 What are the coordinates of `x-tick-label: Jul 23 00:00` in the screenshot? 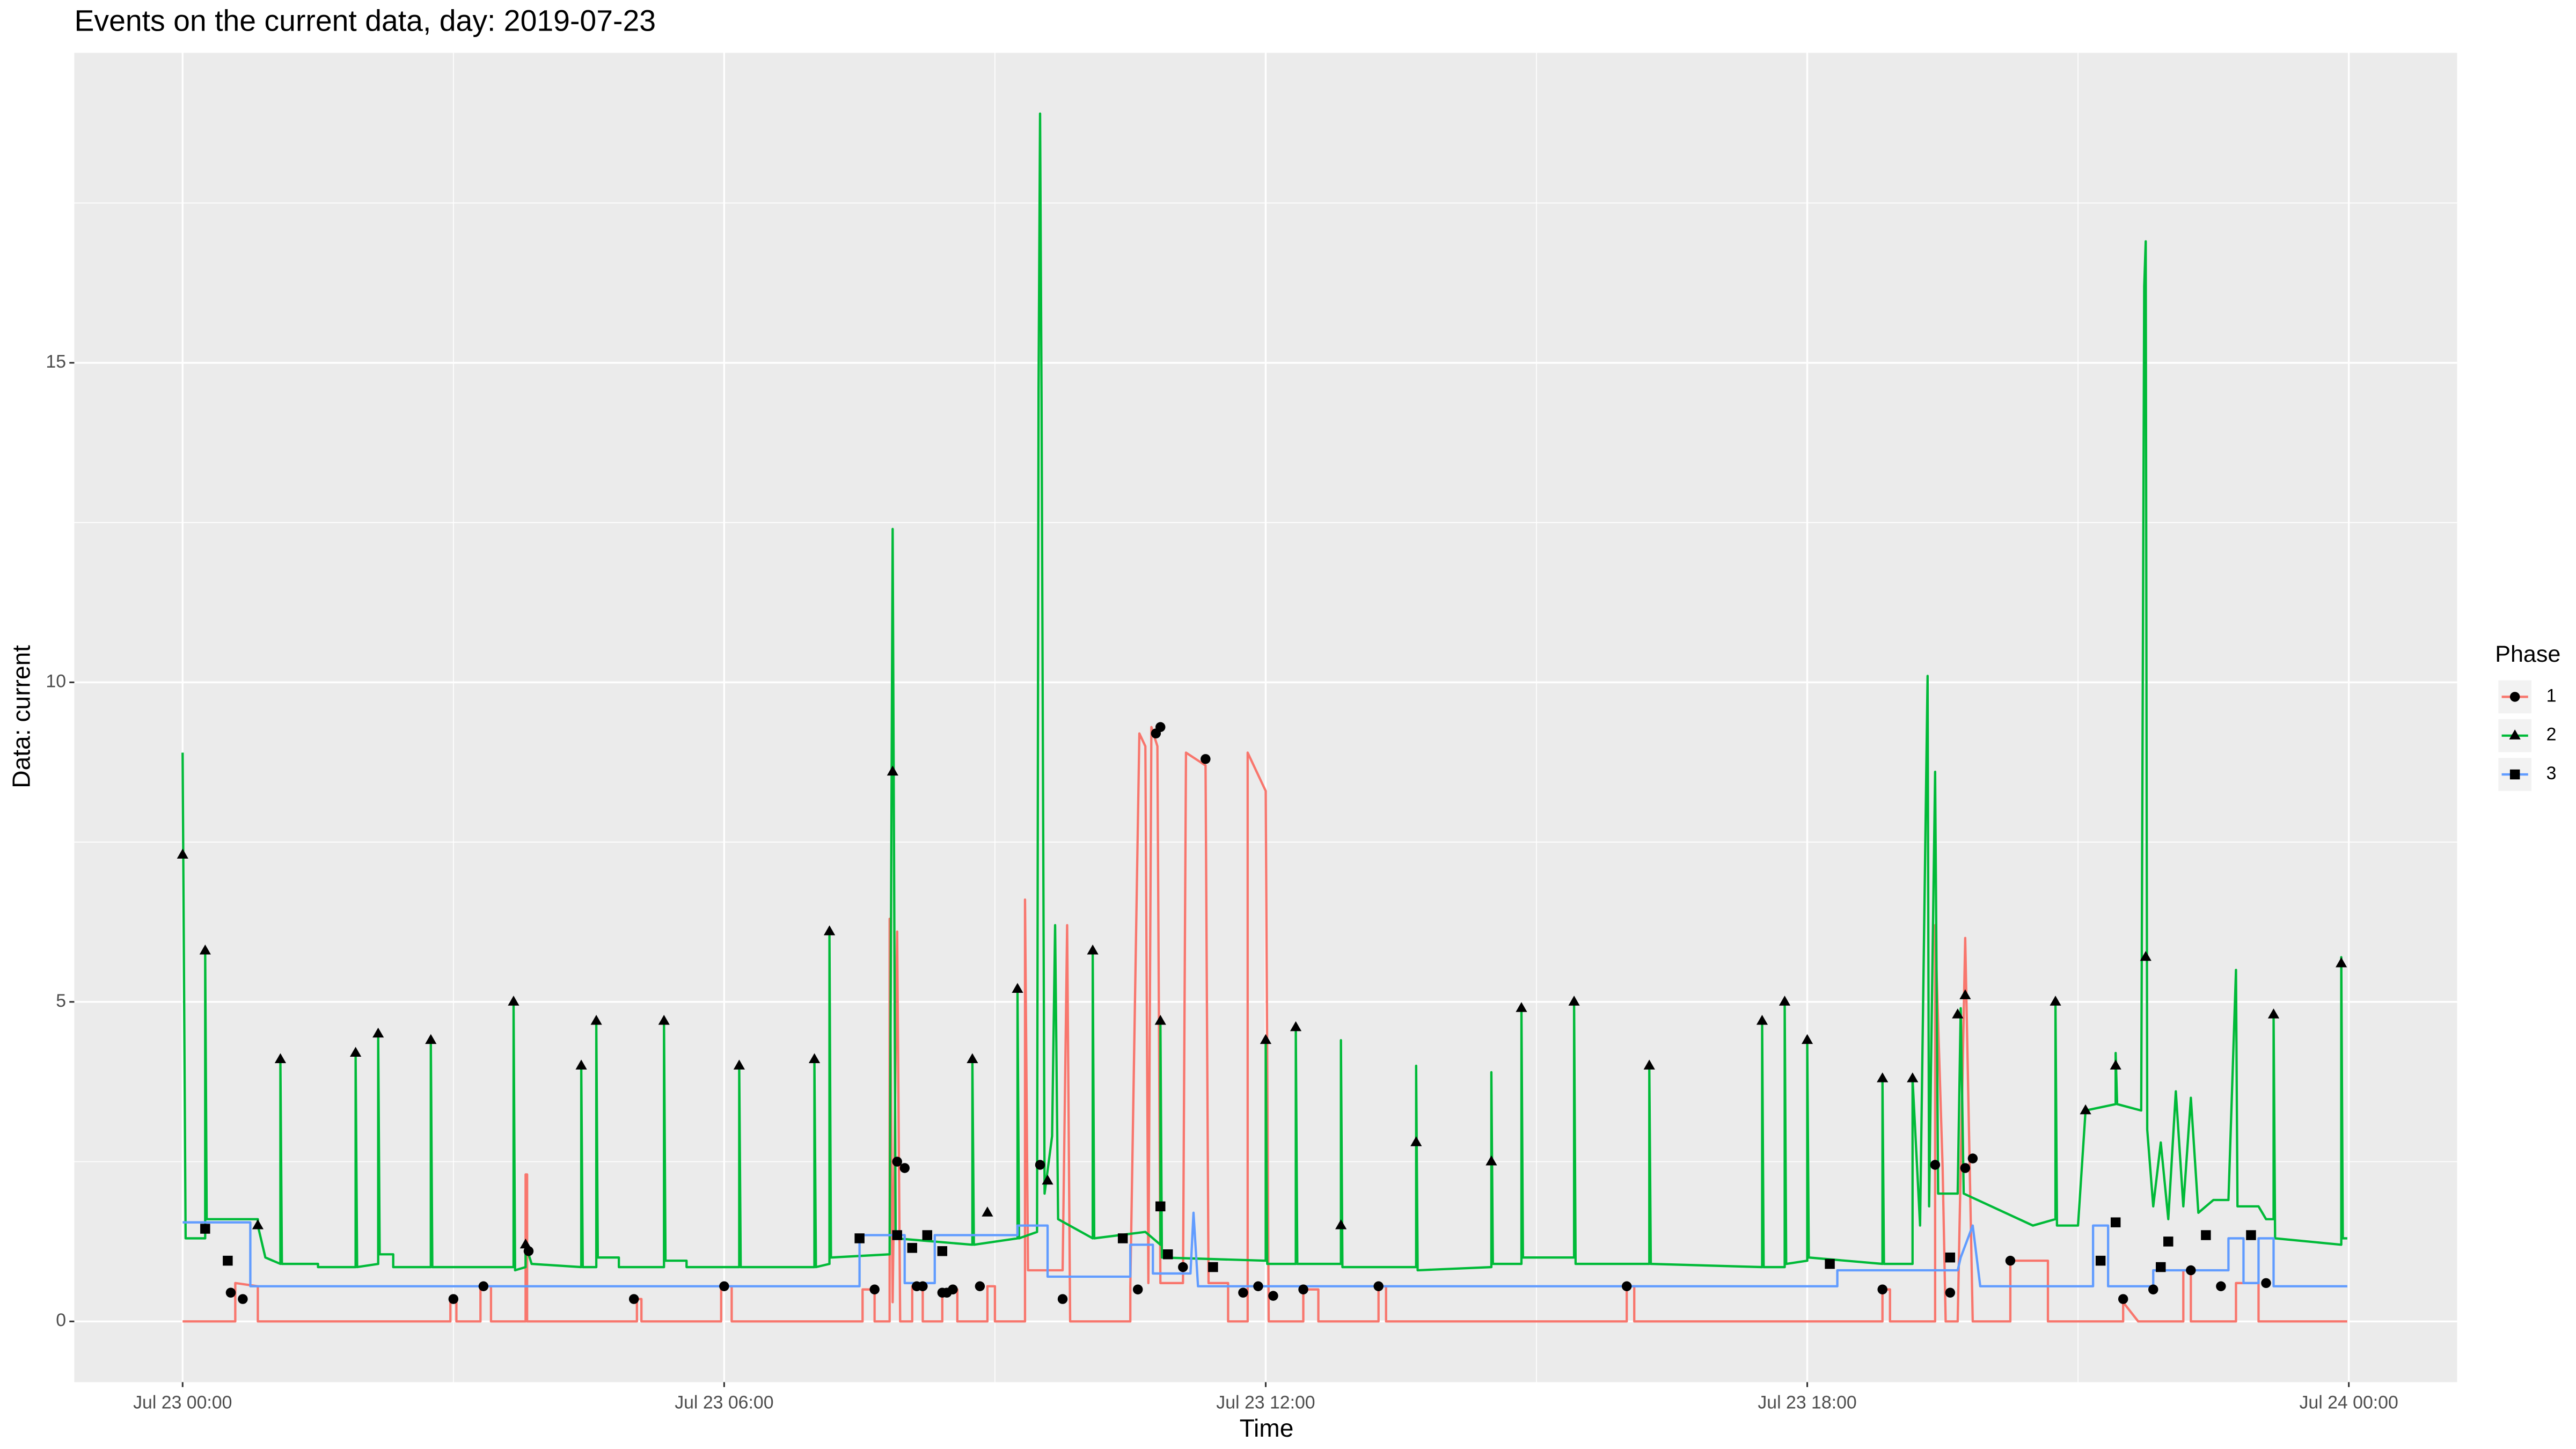 It's located at (182, 1402).